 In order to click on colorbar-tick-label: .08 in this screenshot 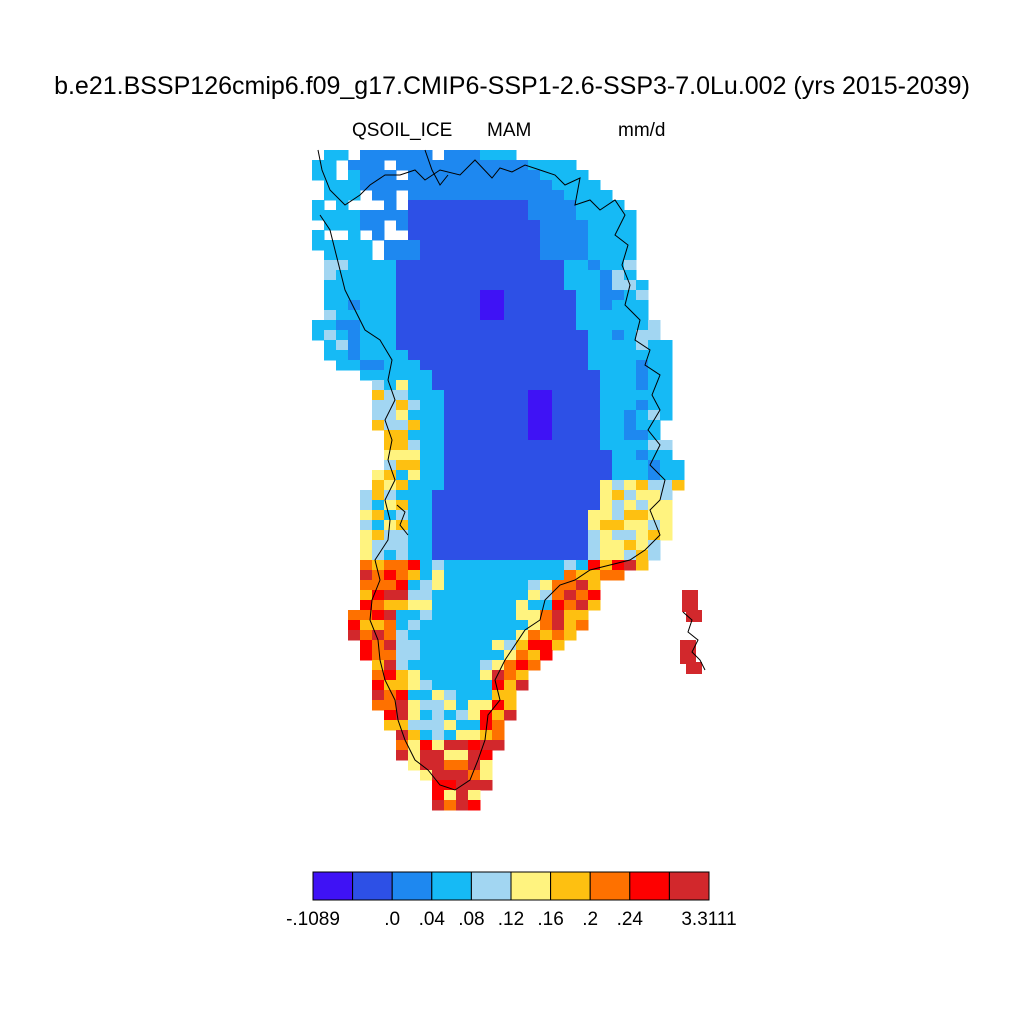, I will do `click(471, 919)`.